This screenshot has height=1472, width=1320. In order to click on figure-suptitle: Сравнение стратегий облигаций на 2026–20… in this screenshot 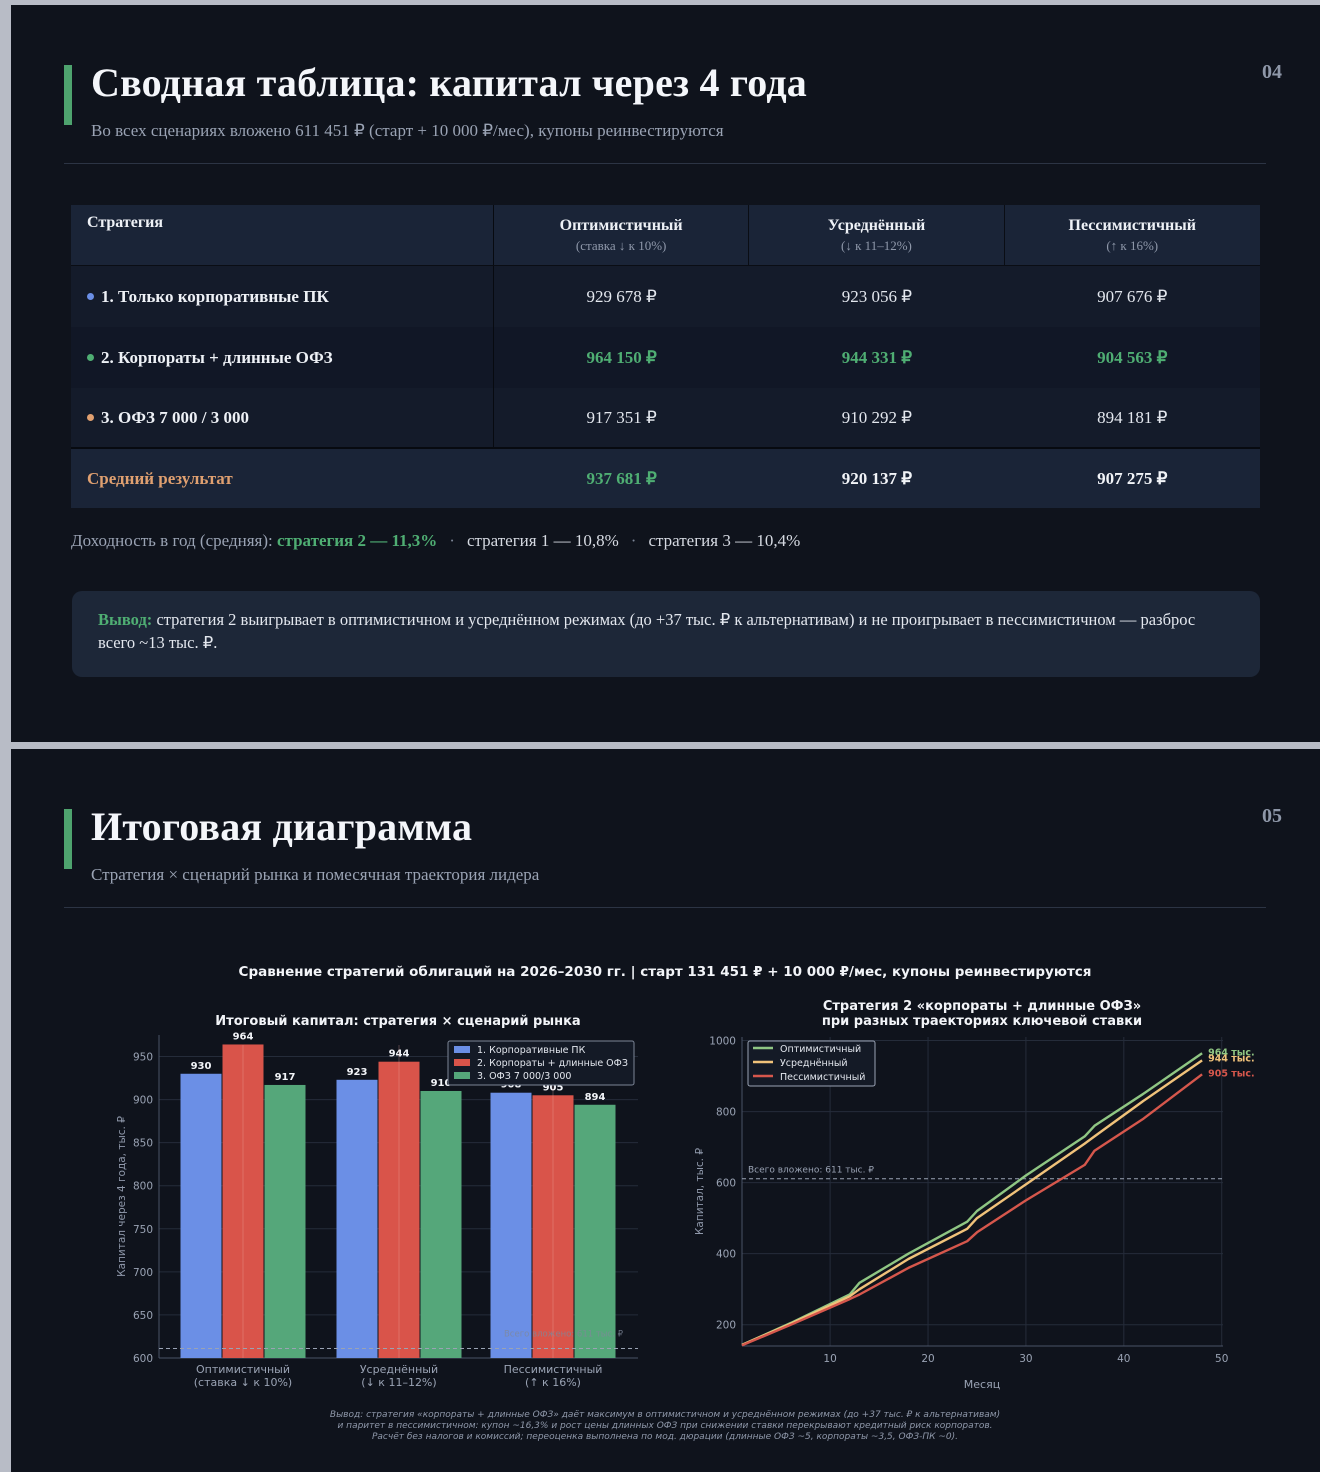, I will do `click(665, 972)`.